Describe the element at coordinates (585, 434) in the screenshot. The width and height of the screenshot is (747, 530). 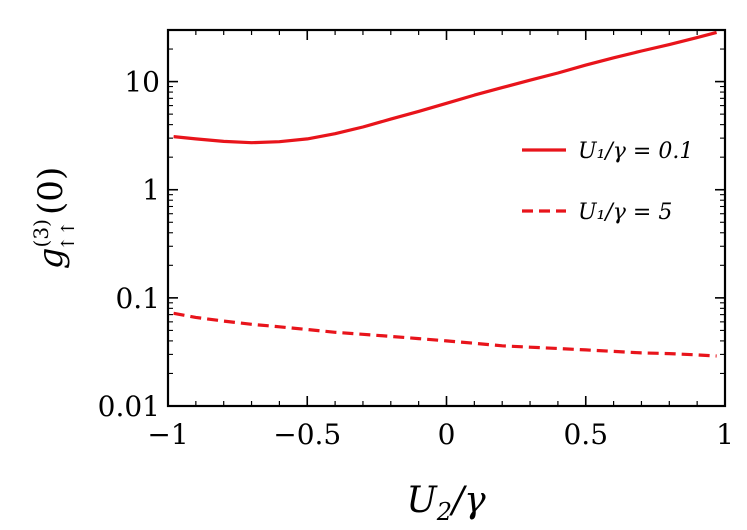
I see `x-tick-label: 0.5` at that location.